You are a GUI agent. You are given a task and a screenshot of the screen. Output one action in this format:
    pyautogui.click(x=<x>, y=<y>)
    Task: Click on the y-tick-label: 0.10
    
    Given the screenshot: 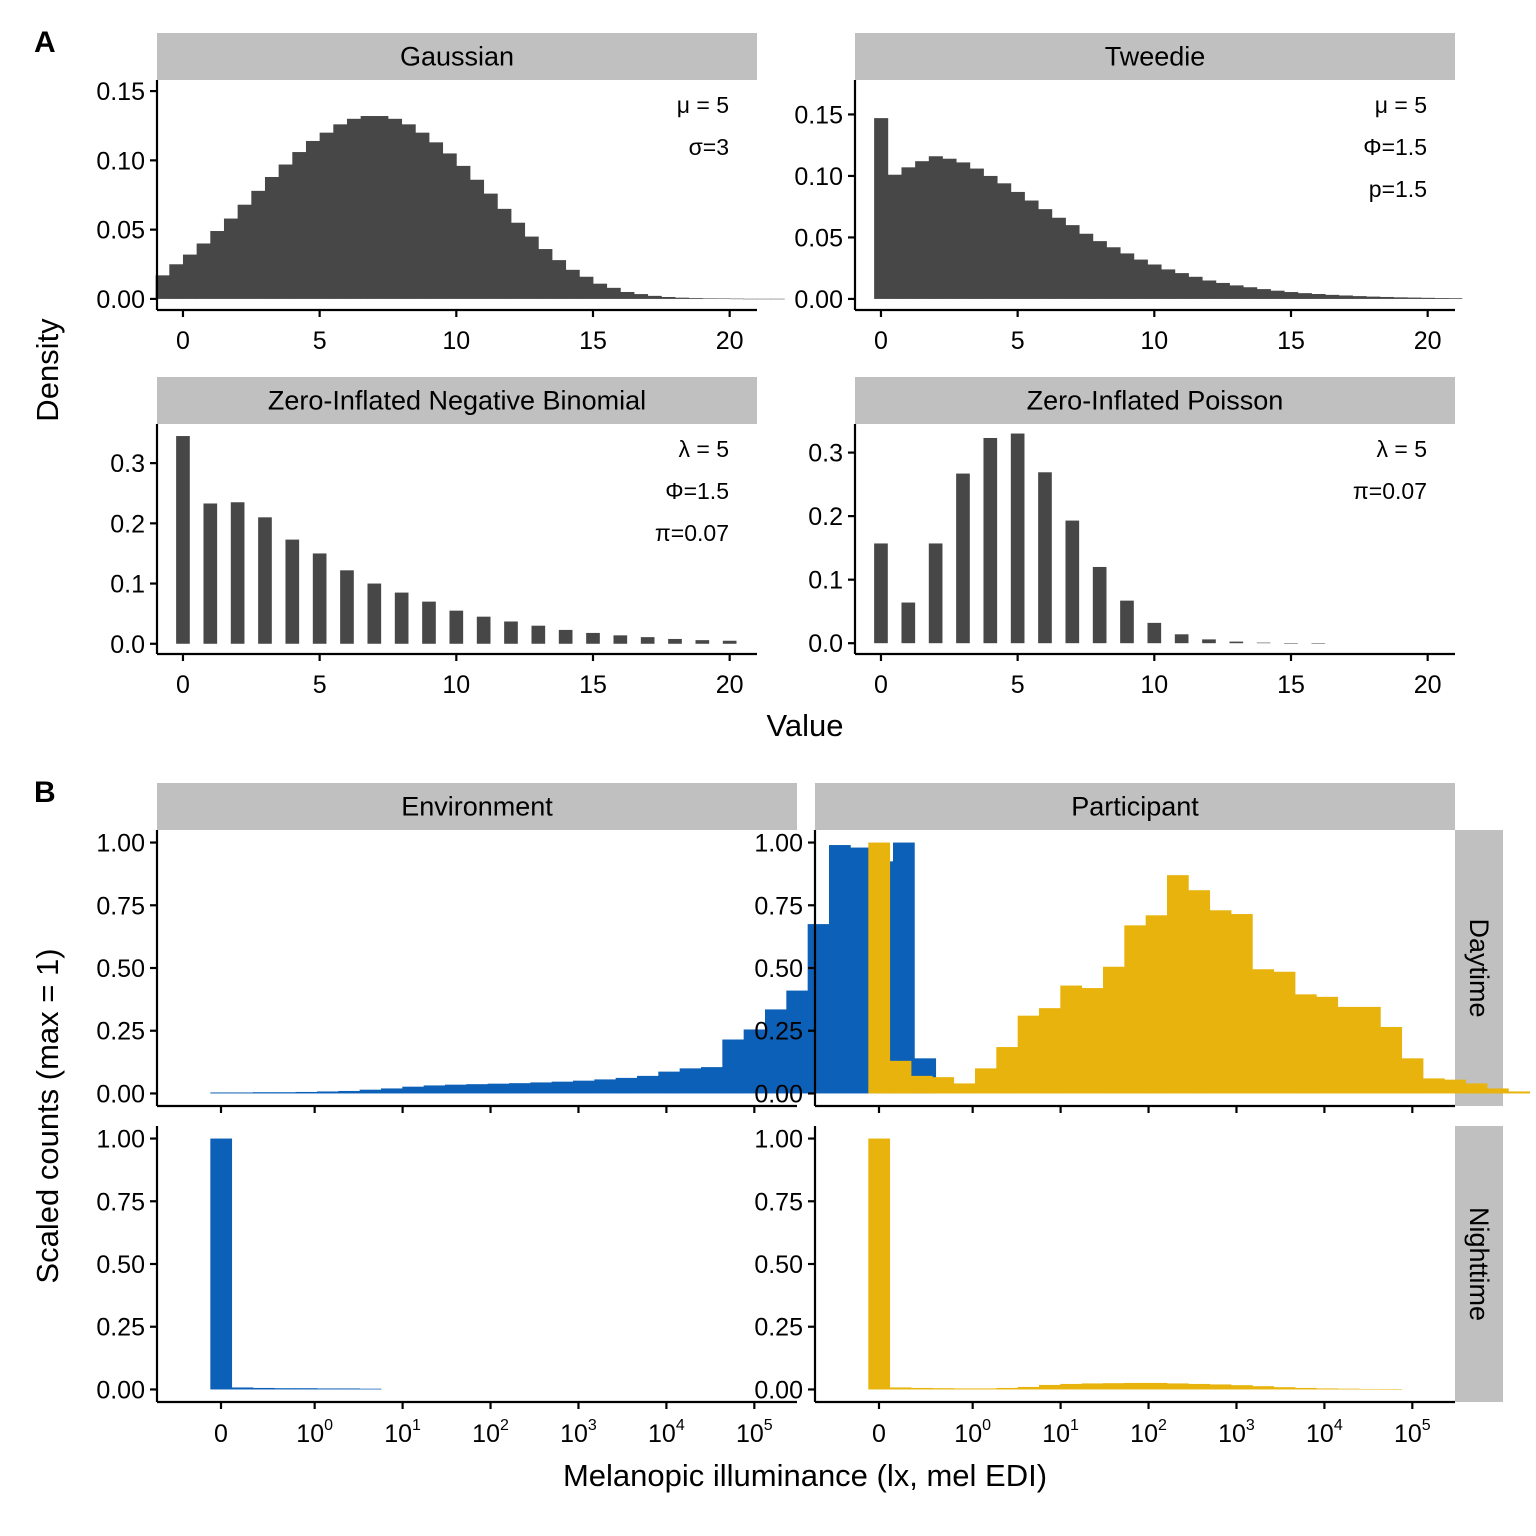 What is the action you would take?
    pyautogui.click(x=818, y=177)
    